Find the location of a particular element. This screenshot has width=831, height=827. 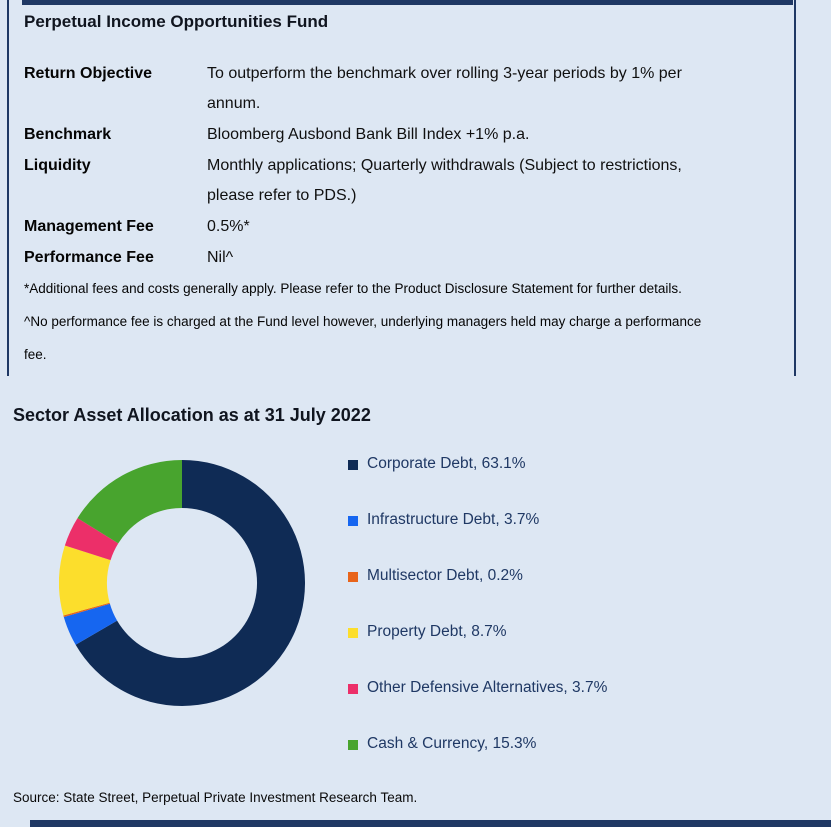

legend-label: Corporate Debt, 63.1% is located at coordinates (446, 463).